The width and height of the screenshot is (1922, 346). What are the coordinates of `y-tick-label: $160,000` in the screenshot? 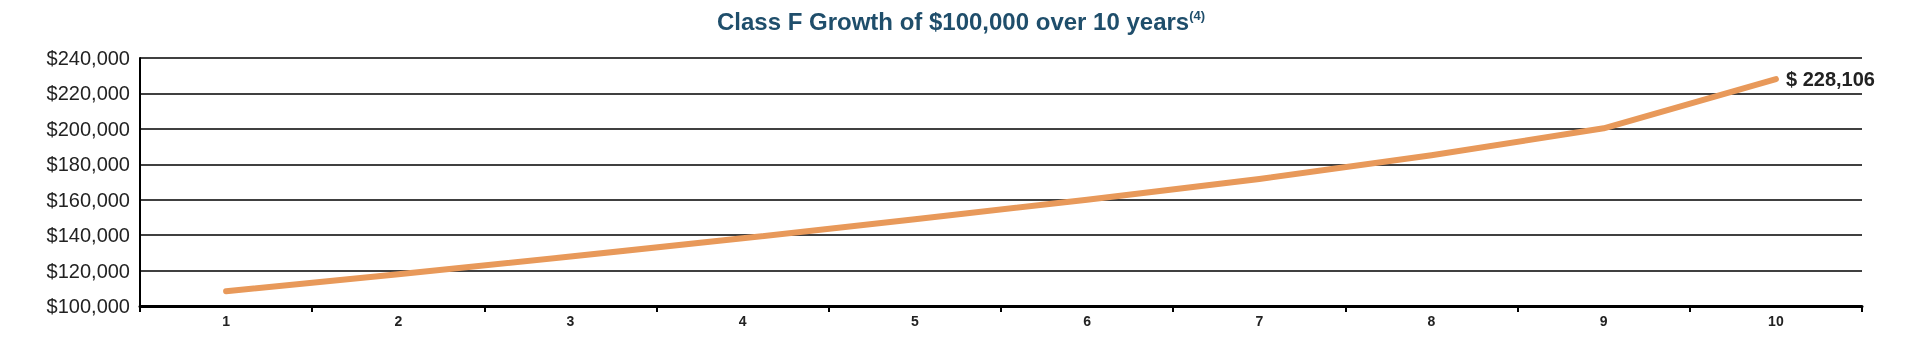 It's located at (88, 199).